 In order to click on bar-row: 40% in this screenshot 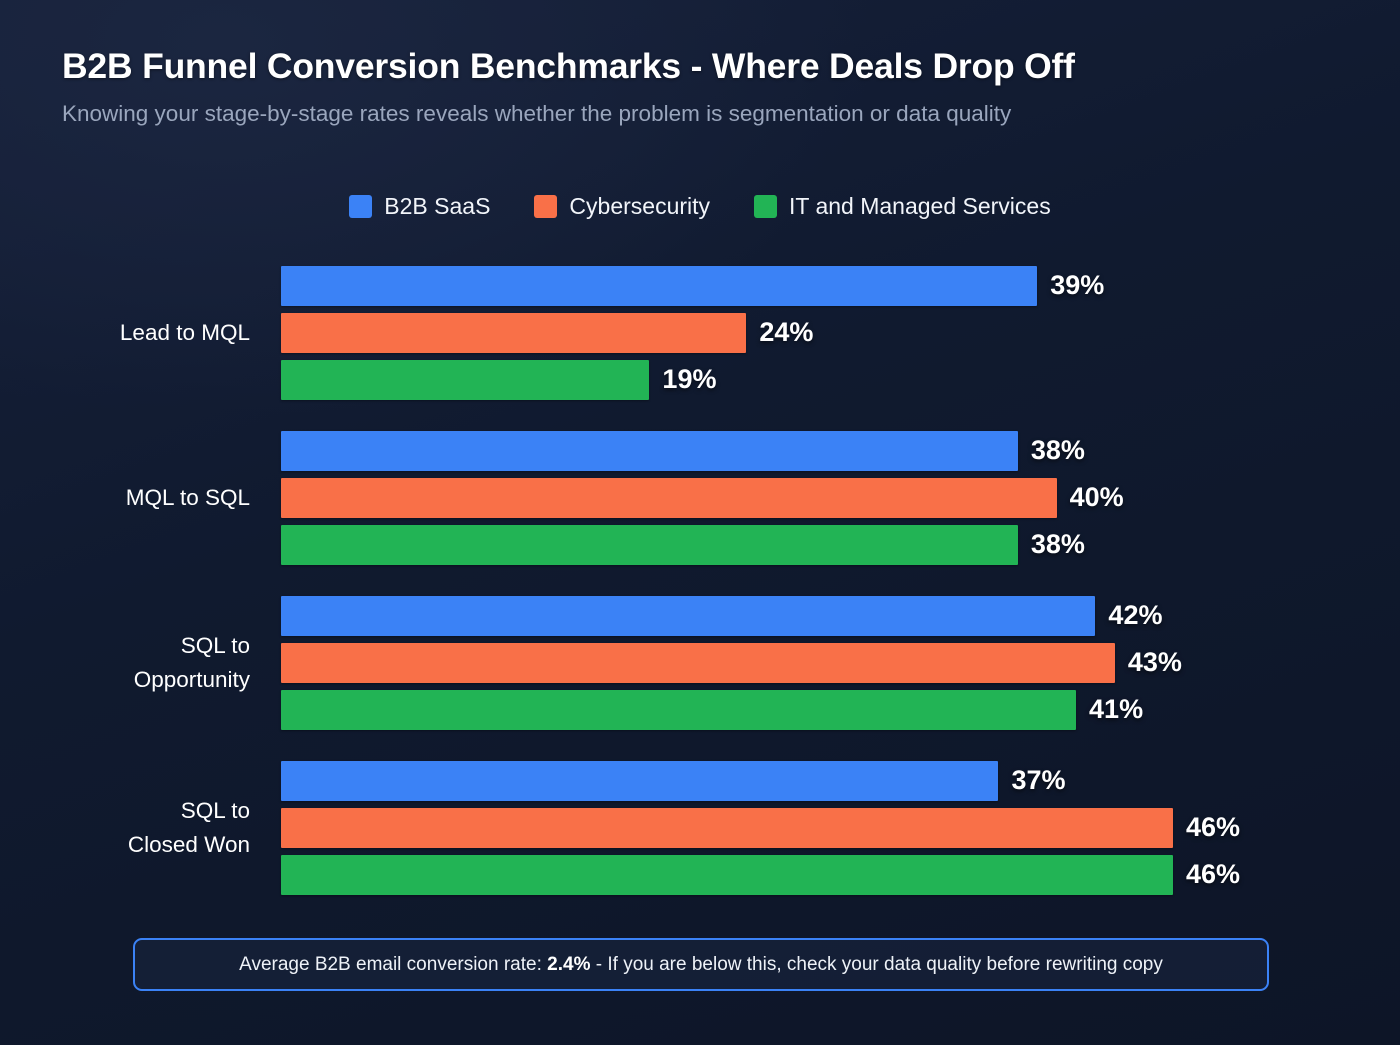, I will do `click(840, 497)`.